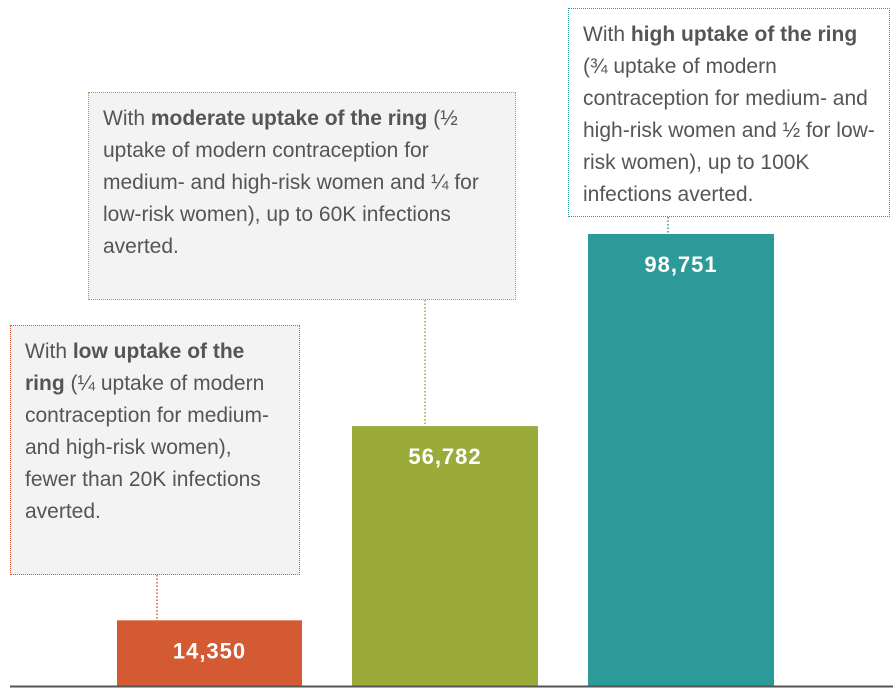 Image resolution: width=893 pixels, height=688 pixels. Describe the element at coordinates (135, 367) in the screenshot. I see `annotation-bold: low uptake of the ring` at that location.